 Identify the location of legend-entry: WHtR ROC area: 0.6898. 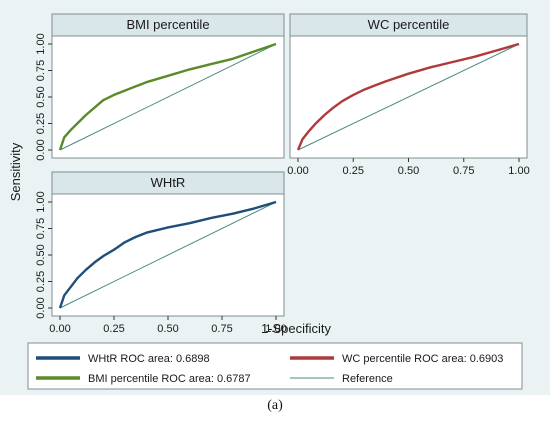
(123, 359).